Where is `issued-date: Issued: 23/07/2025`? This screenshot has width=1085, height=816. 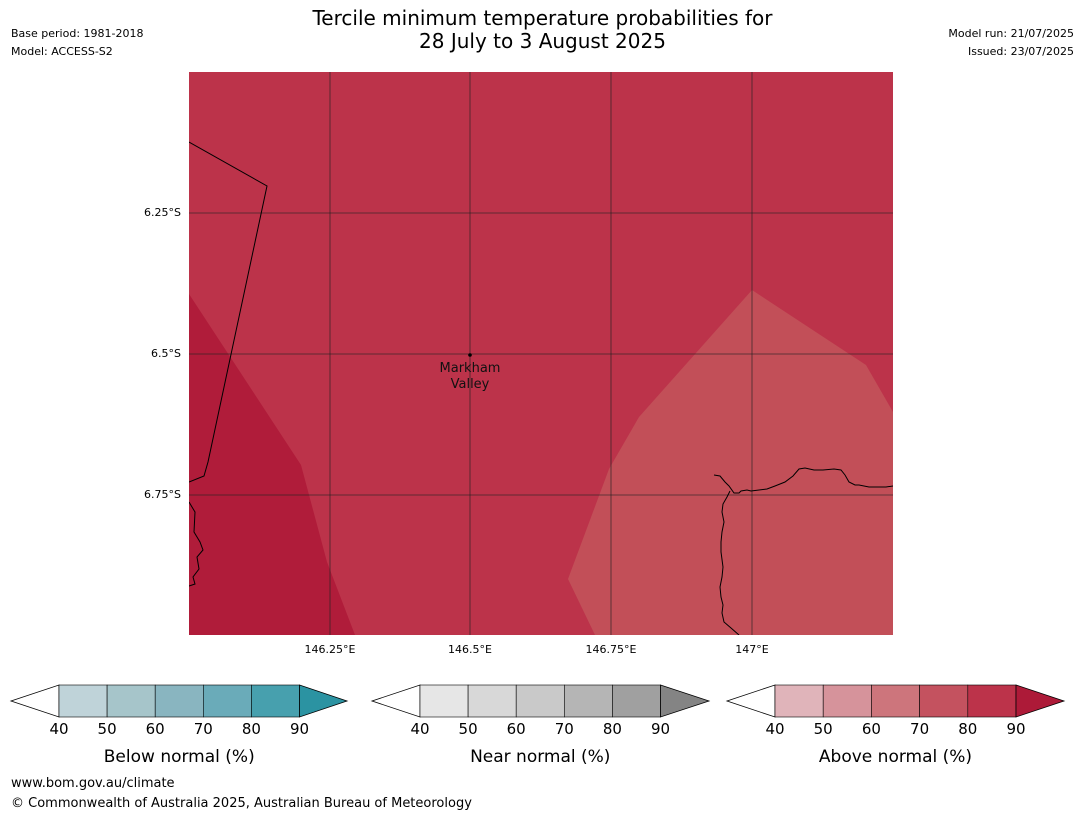 issued-date: Issued: 23/07/2025 is located at coordinates (1020, 51).